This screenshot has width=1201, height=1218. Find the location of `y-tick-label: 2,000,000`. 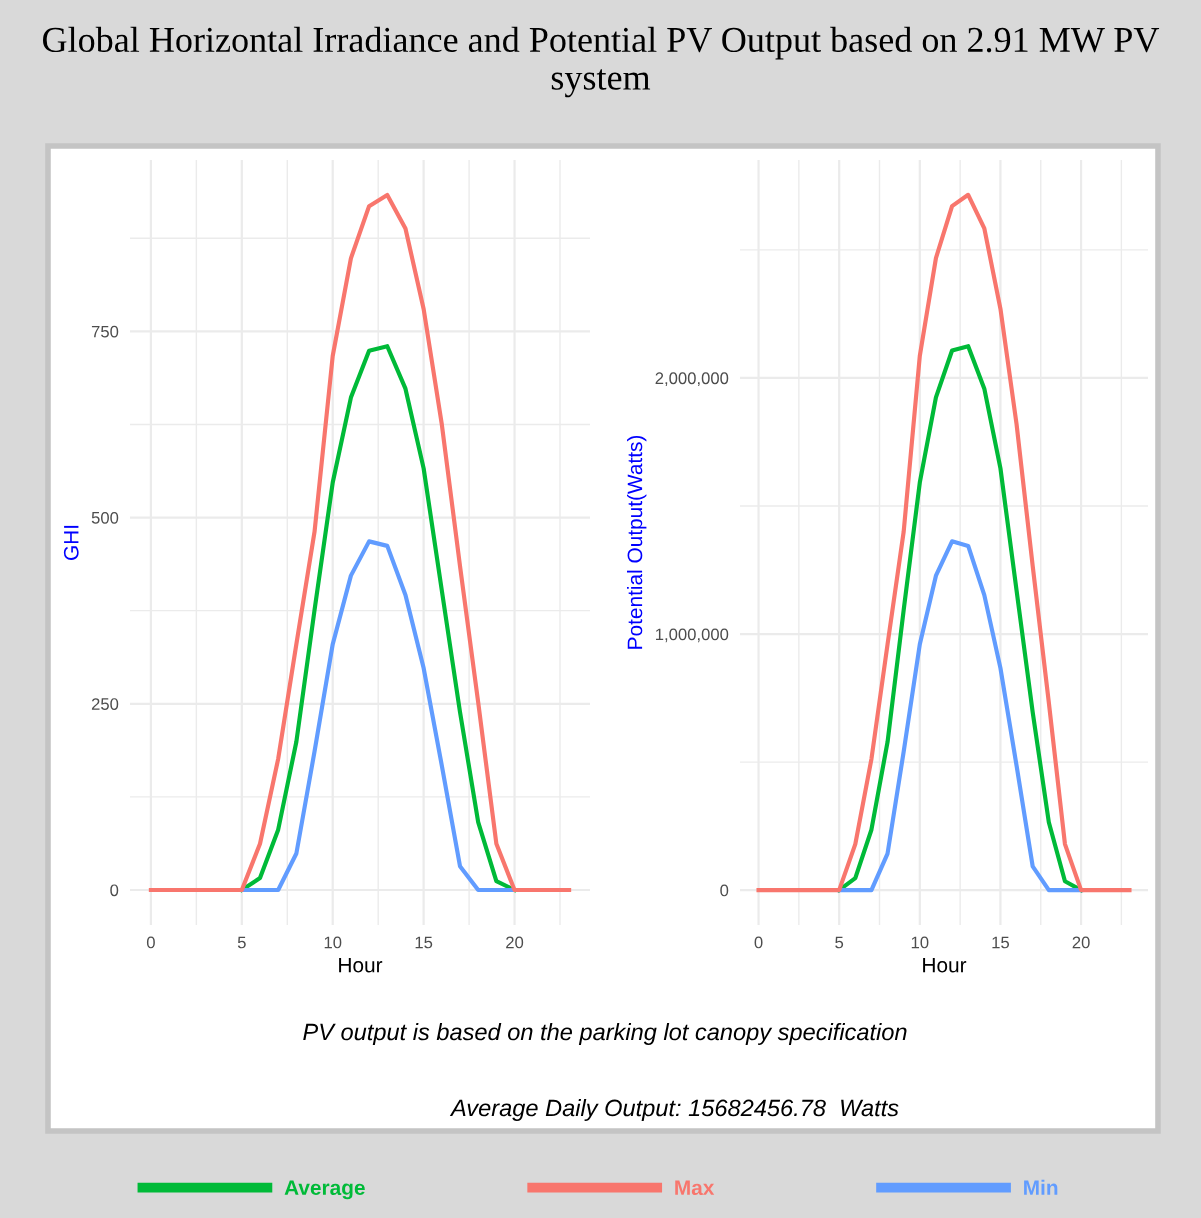

y-tick-label: 2,000,000 is located at coordinates (692, 379).